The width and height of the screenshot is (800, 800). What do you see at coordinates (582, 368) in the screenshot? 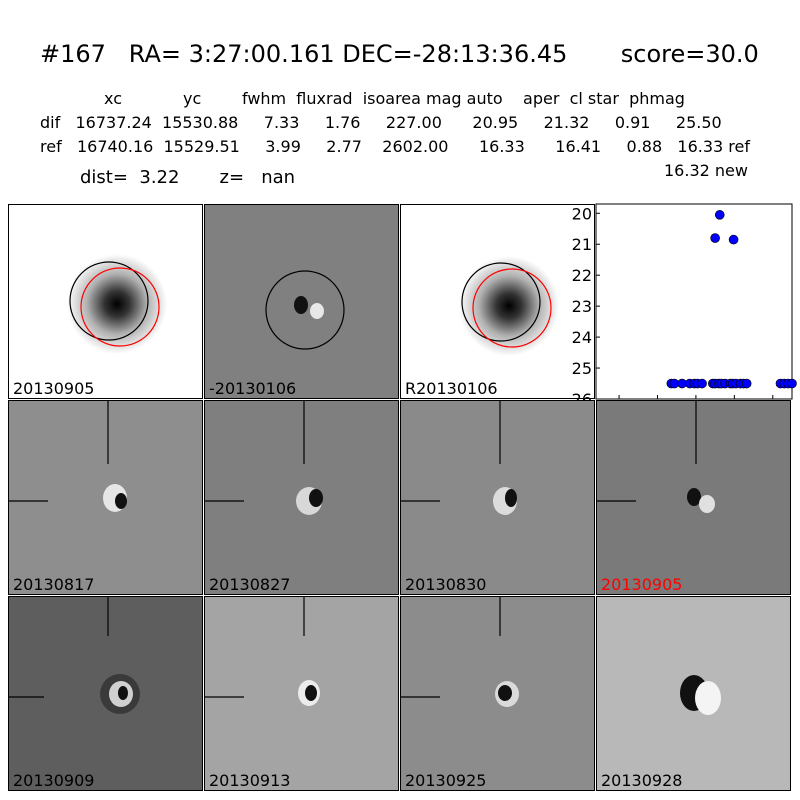
I see `y-tick-label: 25` at bounding box center [582, 368].